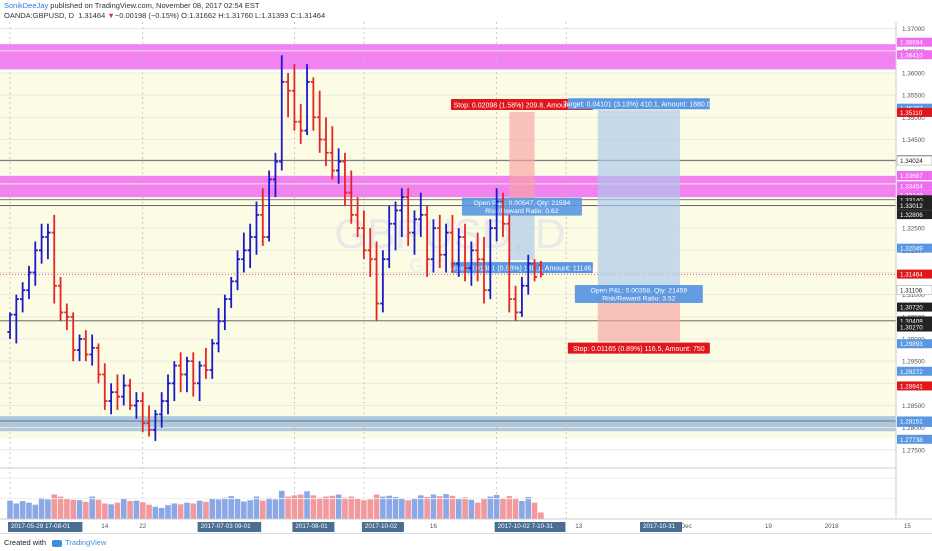 The height and width of the screenshot is (551, 932). I want to click on price-tick-label: 1.32500, so click(913, 229).